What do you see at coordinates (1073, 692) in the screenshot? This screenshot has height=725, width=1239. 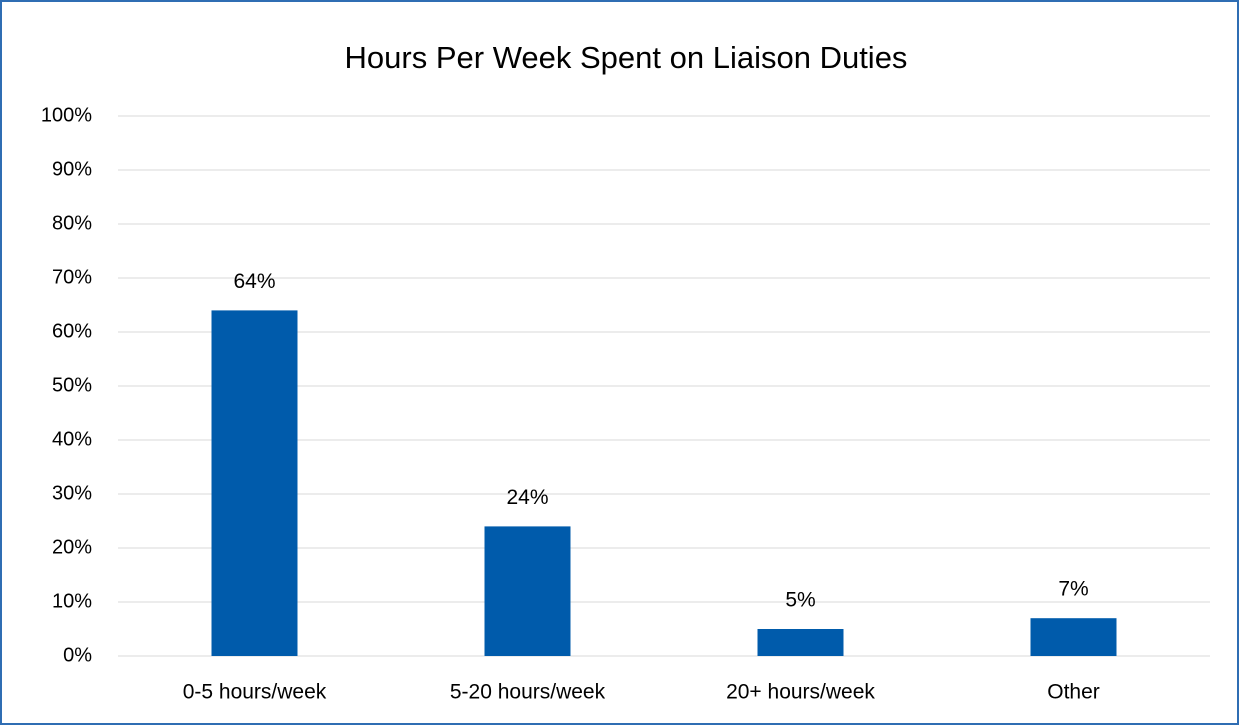 I see `x-tick-label: Other` at bounding box center [1073, 692].